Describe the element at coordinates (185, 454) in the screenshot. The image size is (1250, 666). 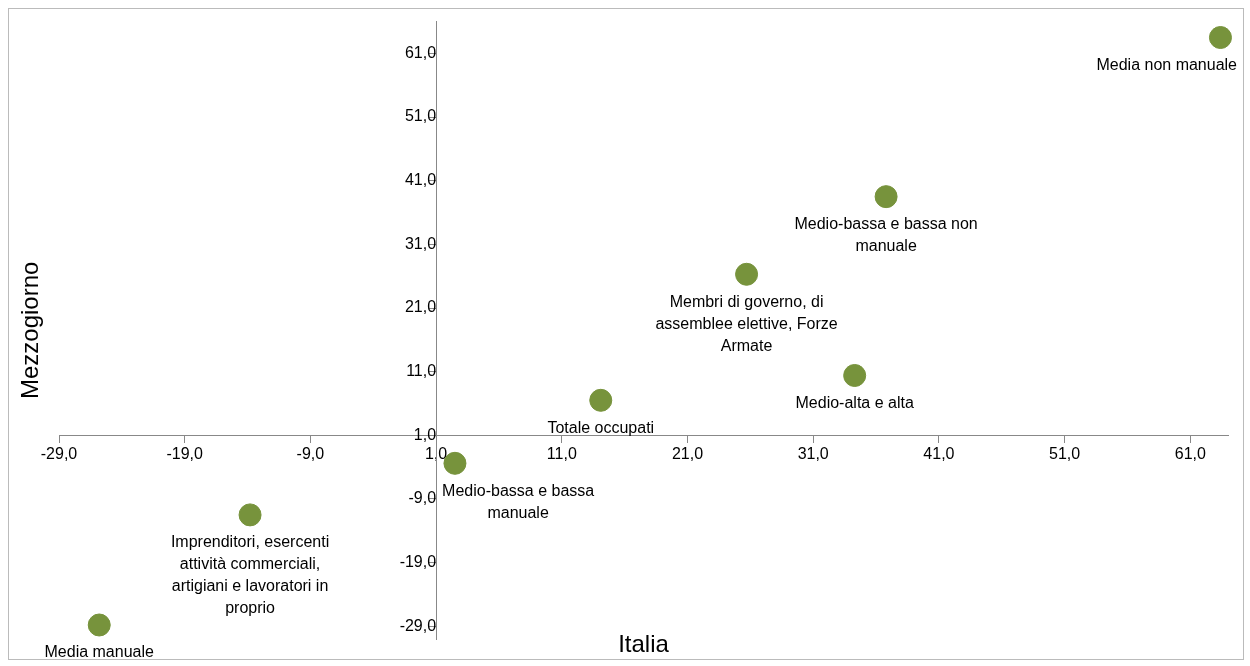
I see `x-tick-label: -19,0` at that location.